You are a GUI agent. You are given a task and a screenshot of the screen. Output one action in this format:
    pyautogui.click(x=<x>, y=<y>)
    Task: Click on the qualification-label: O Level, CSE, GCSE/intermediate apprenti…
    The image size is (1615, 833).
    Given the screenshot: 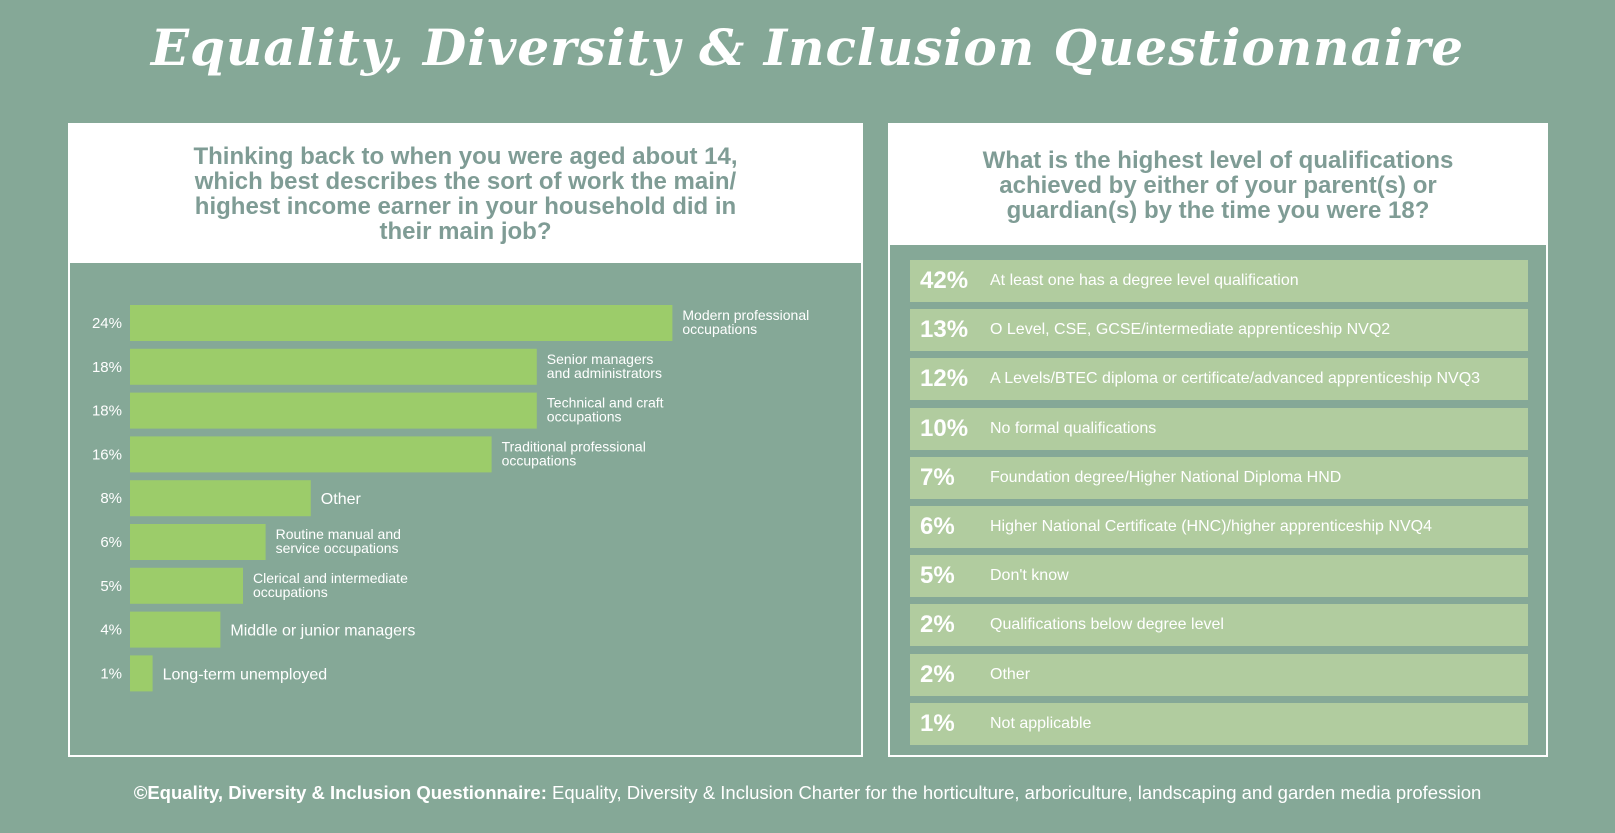 What is the action you would take?
    pyautogui.click(x=1190, y=330)
    